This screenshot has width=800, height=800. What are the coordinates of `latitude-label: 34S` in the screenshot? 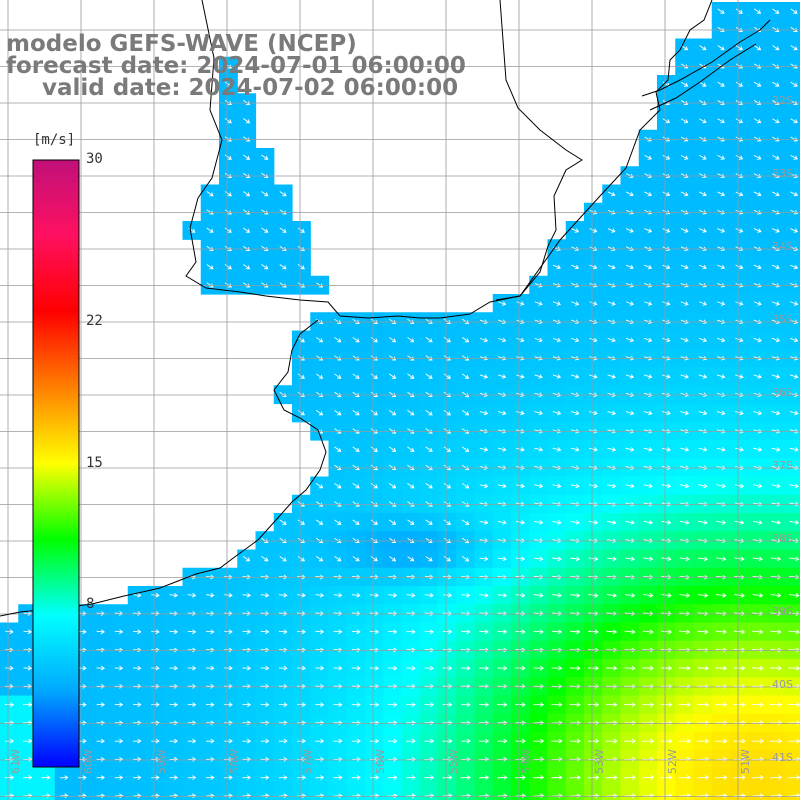 It's located at (782, 246).